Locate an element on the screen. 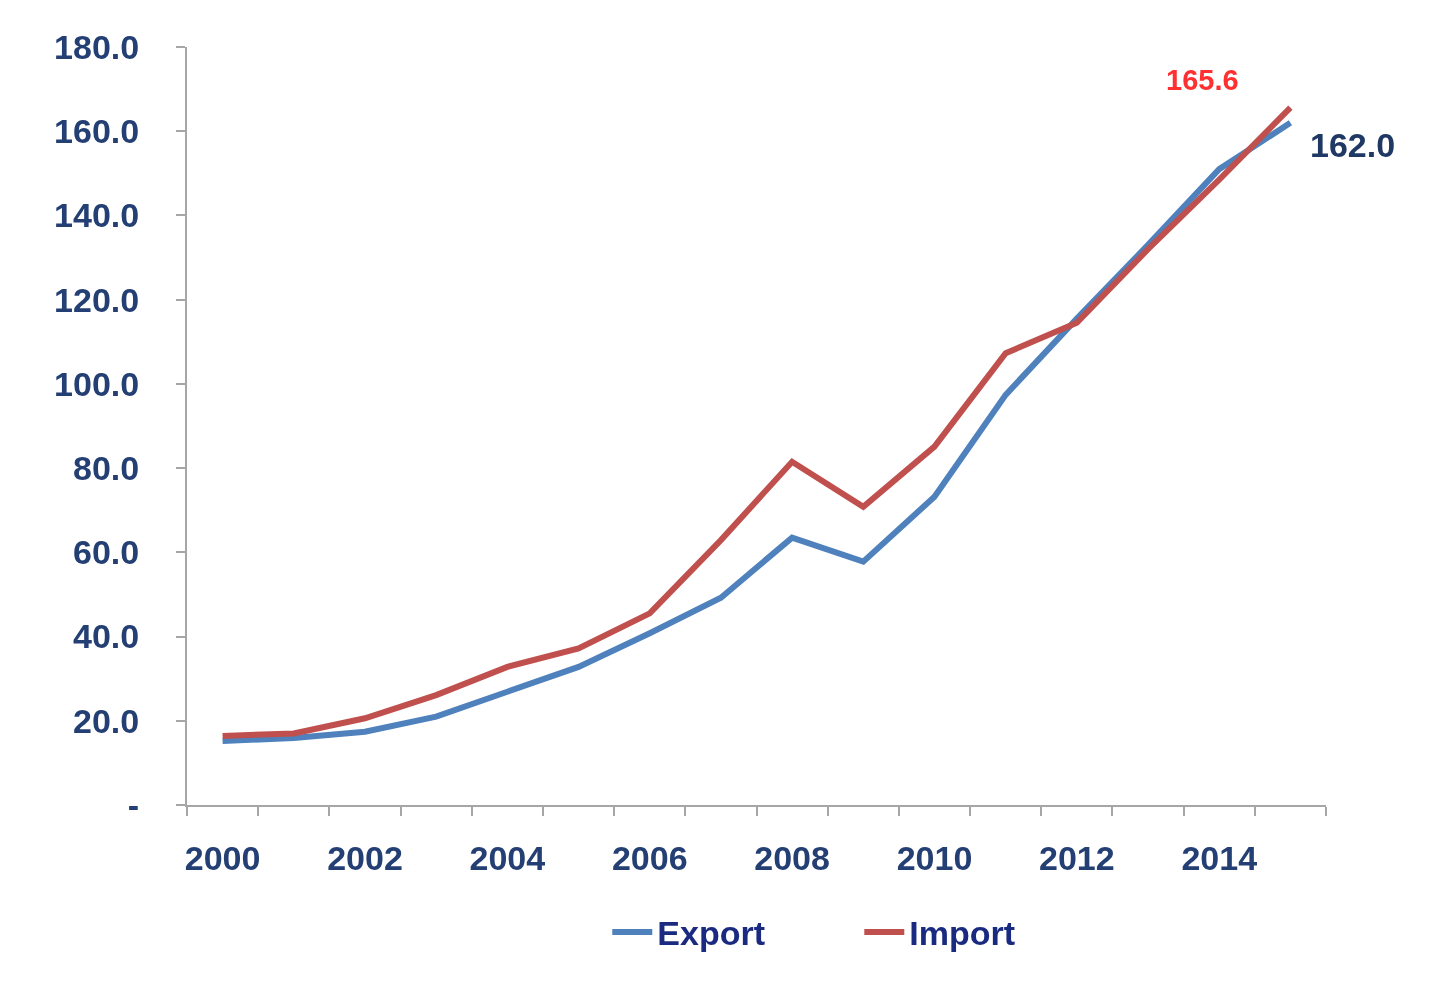  y-tick-label: 180.0 is located at coordinates (97, 46).